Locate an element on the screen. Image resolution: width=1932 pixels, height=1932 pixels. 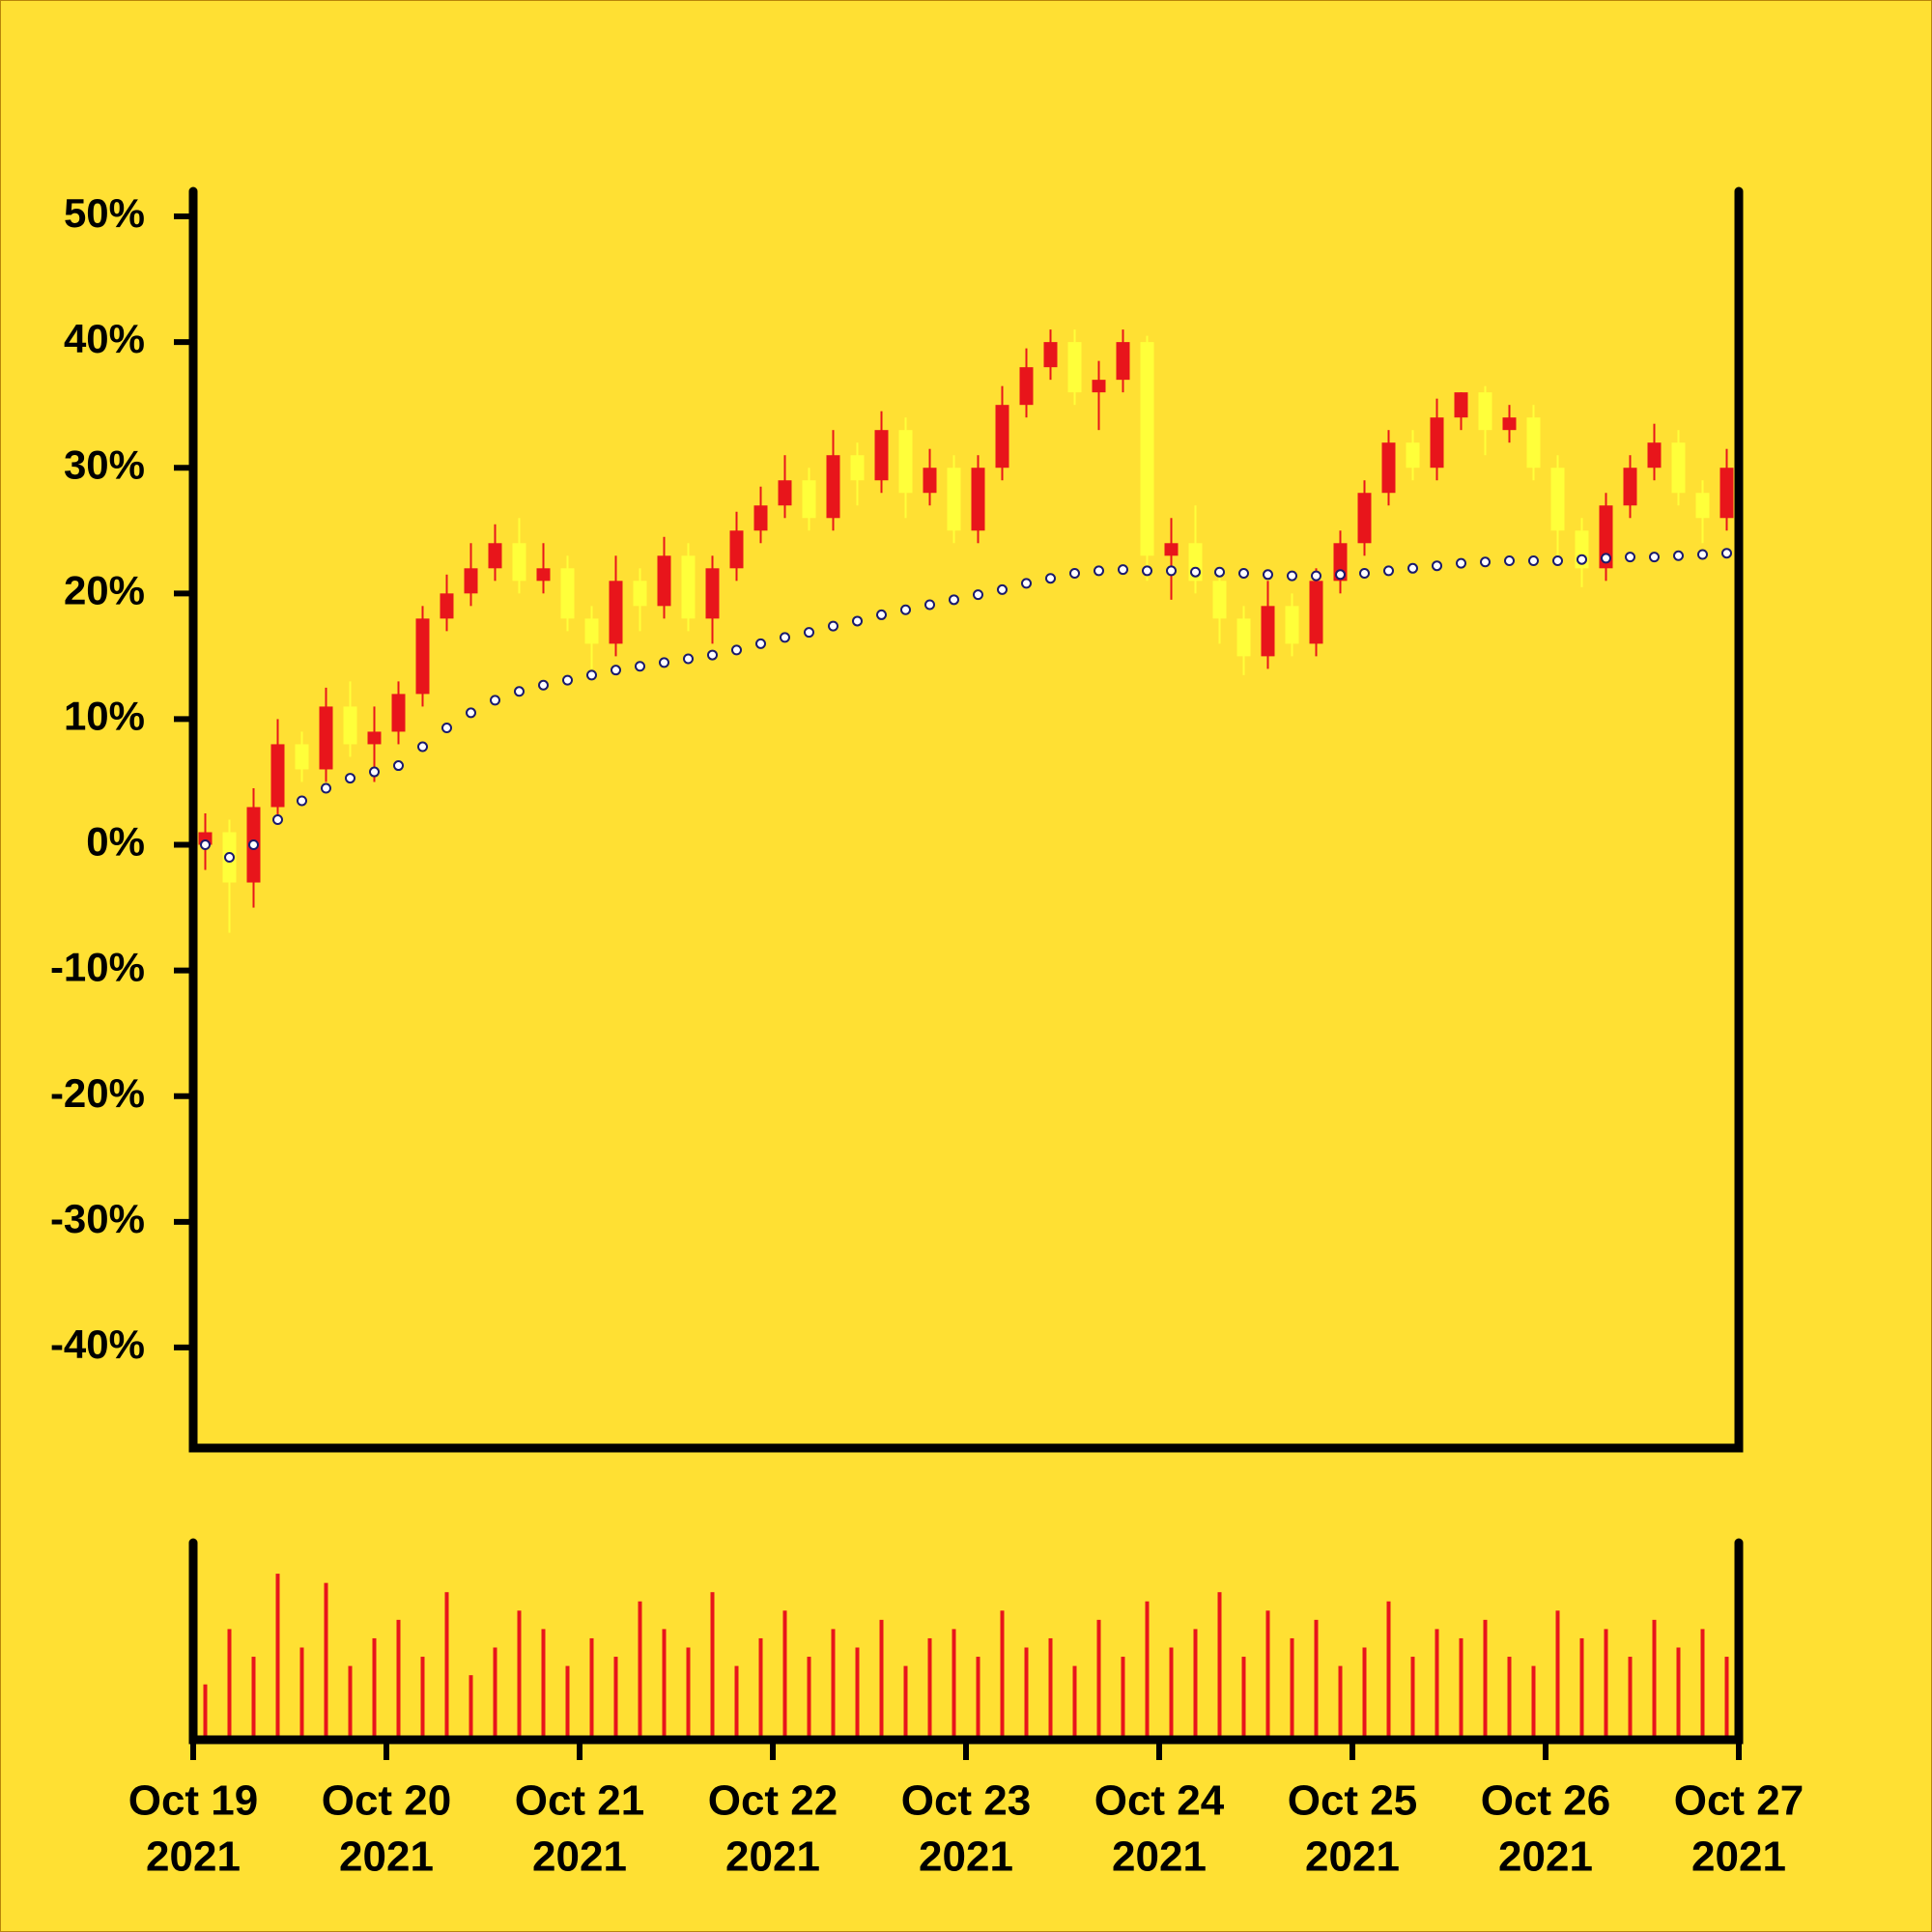
x-tick-label: Oct 20 is located at coordinates (387, 1801).